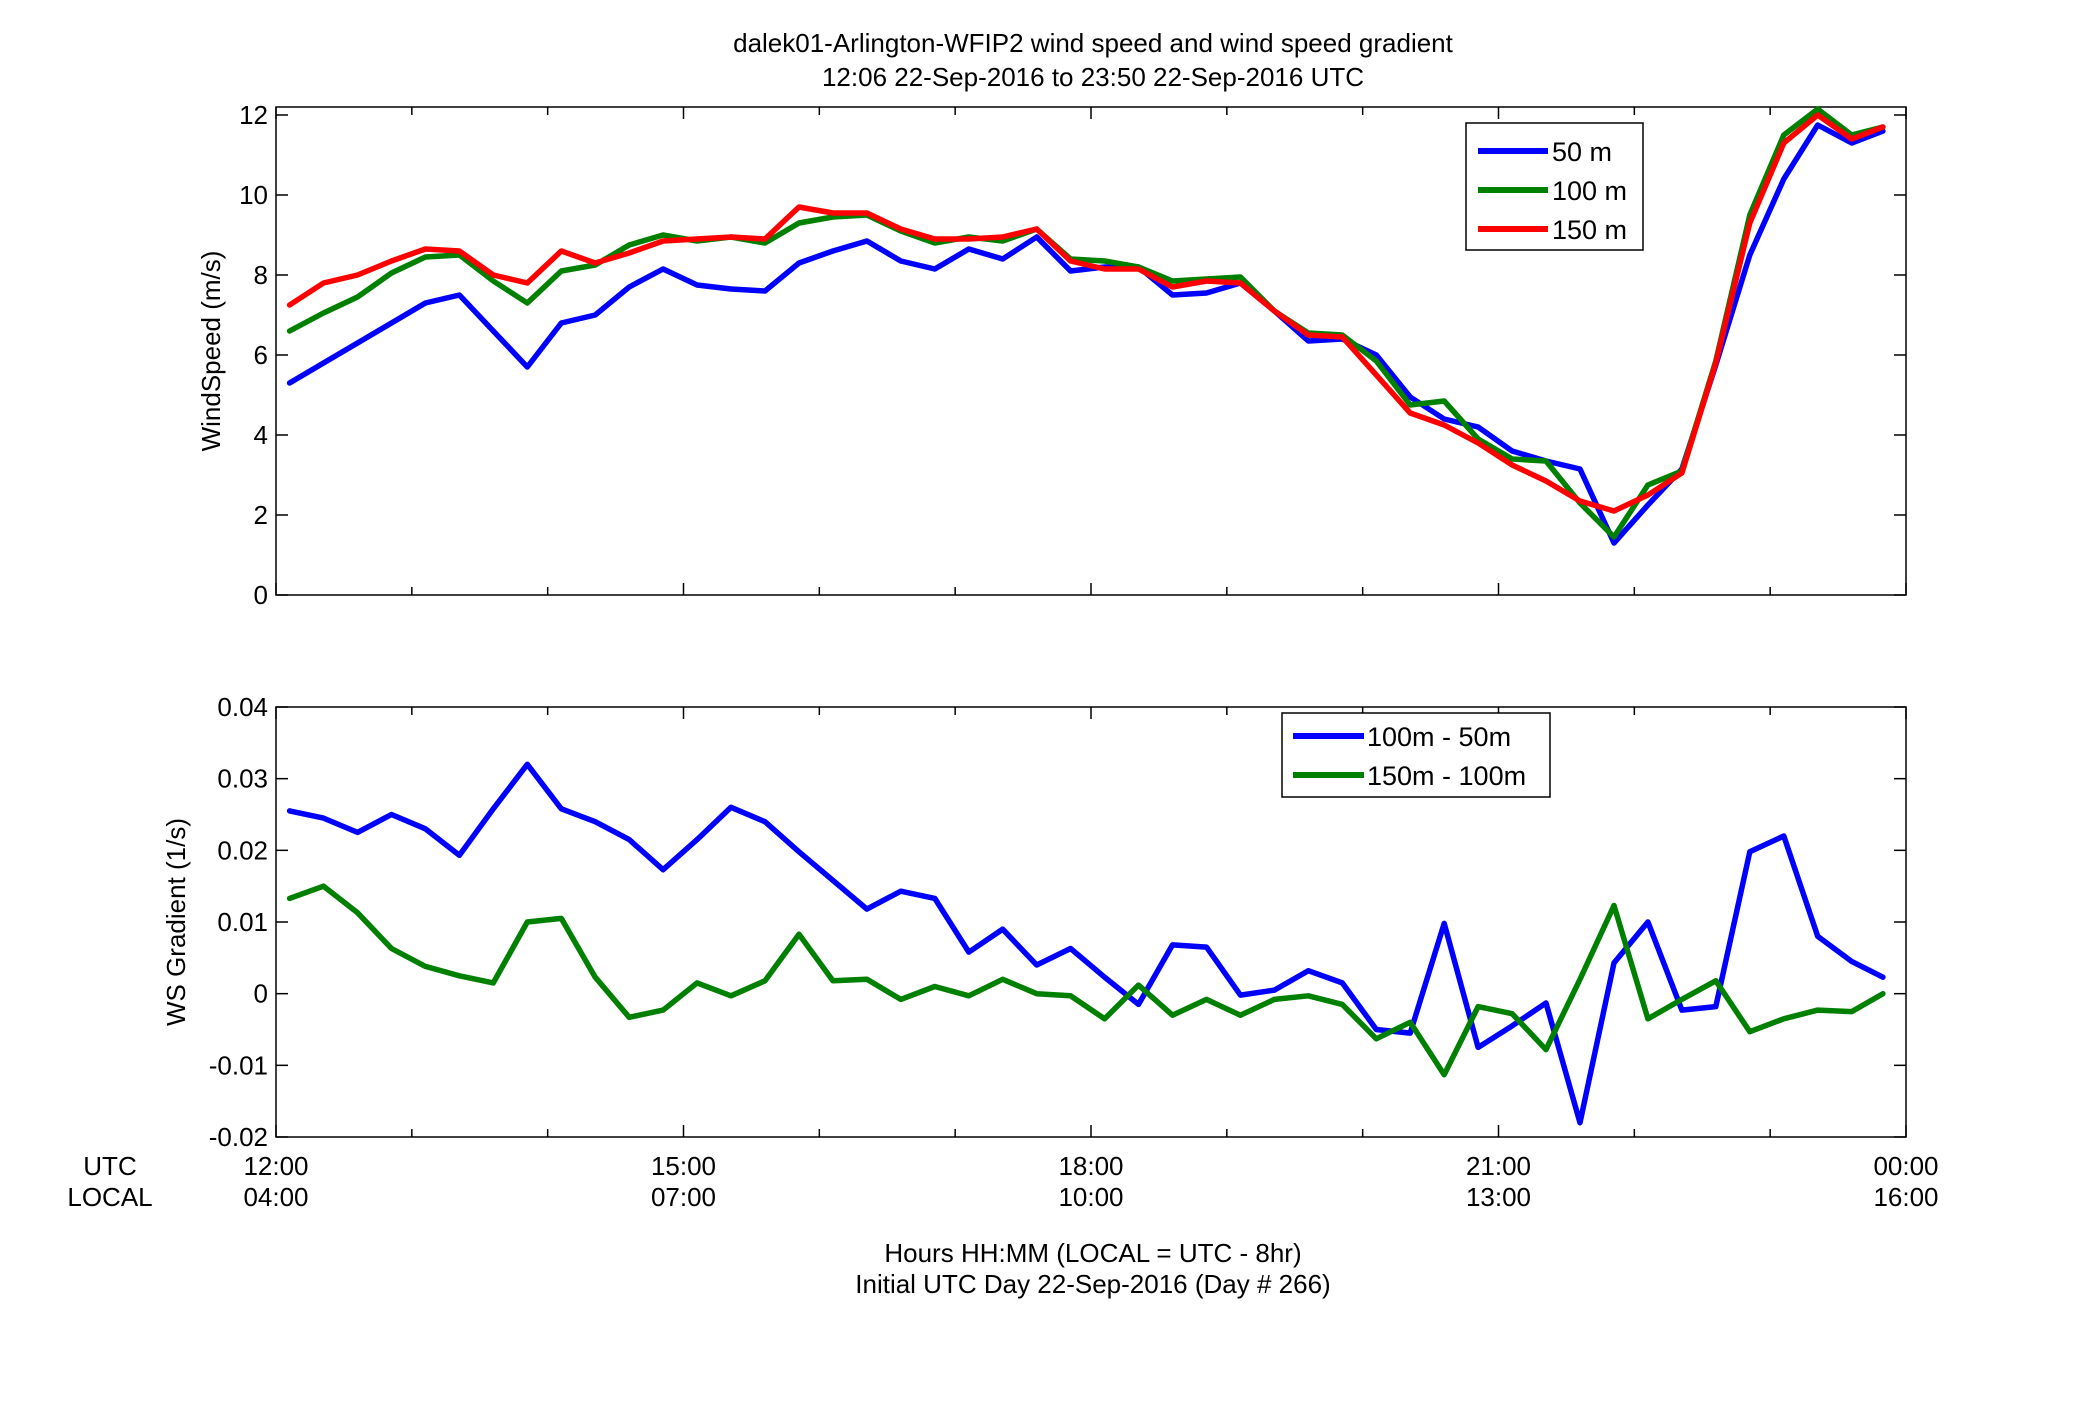 The height and width of the screenshot is (1425, 2098). I want to click on local-row-label: LOCAL, so click(109, 1197).